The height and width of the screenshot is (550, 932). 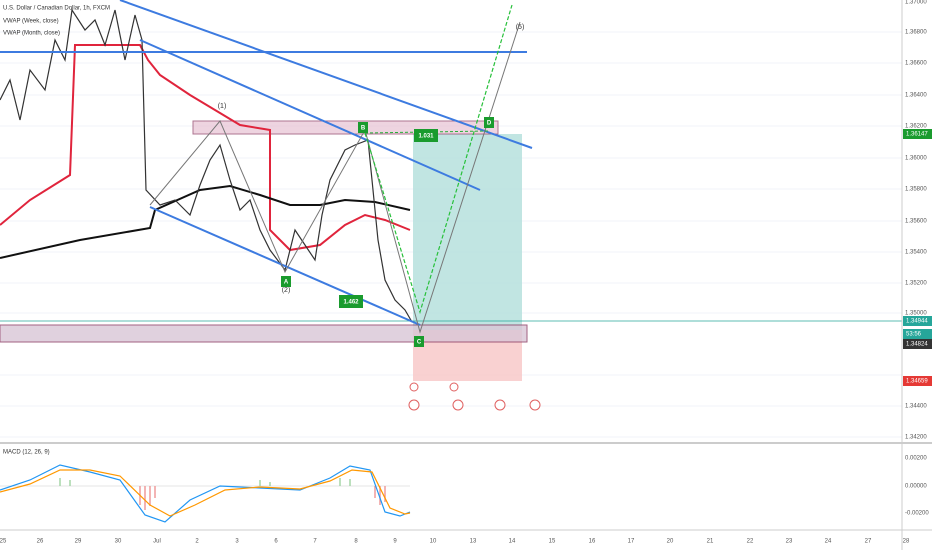 I want to click on date-label: 3, so click(x=237, y=542).